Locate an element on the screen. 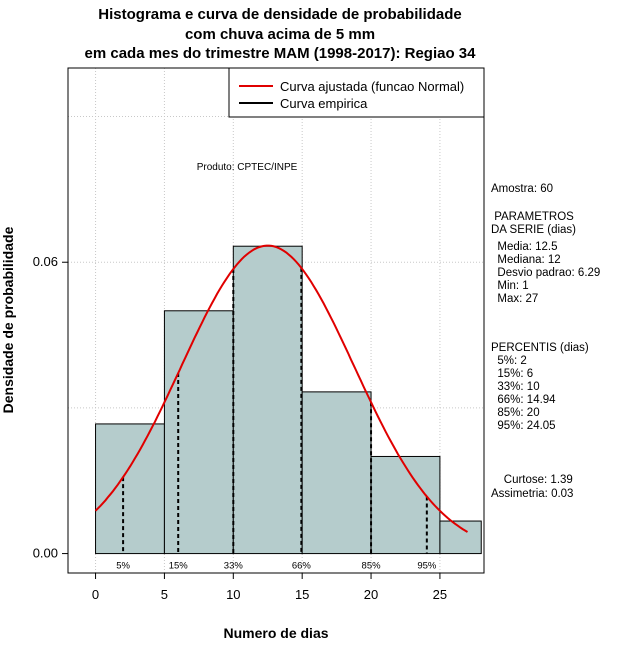 This screenshot has width=640, height=660. x-tick-label: 5 is located at coordinates (164, 594).